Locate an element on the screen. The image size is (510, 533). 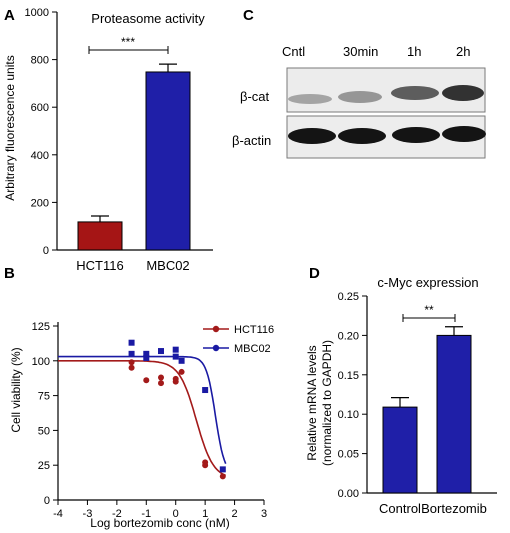
b-xtick-label: -3 is located at coordinates (88, 514).